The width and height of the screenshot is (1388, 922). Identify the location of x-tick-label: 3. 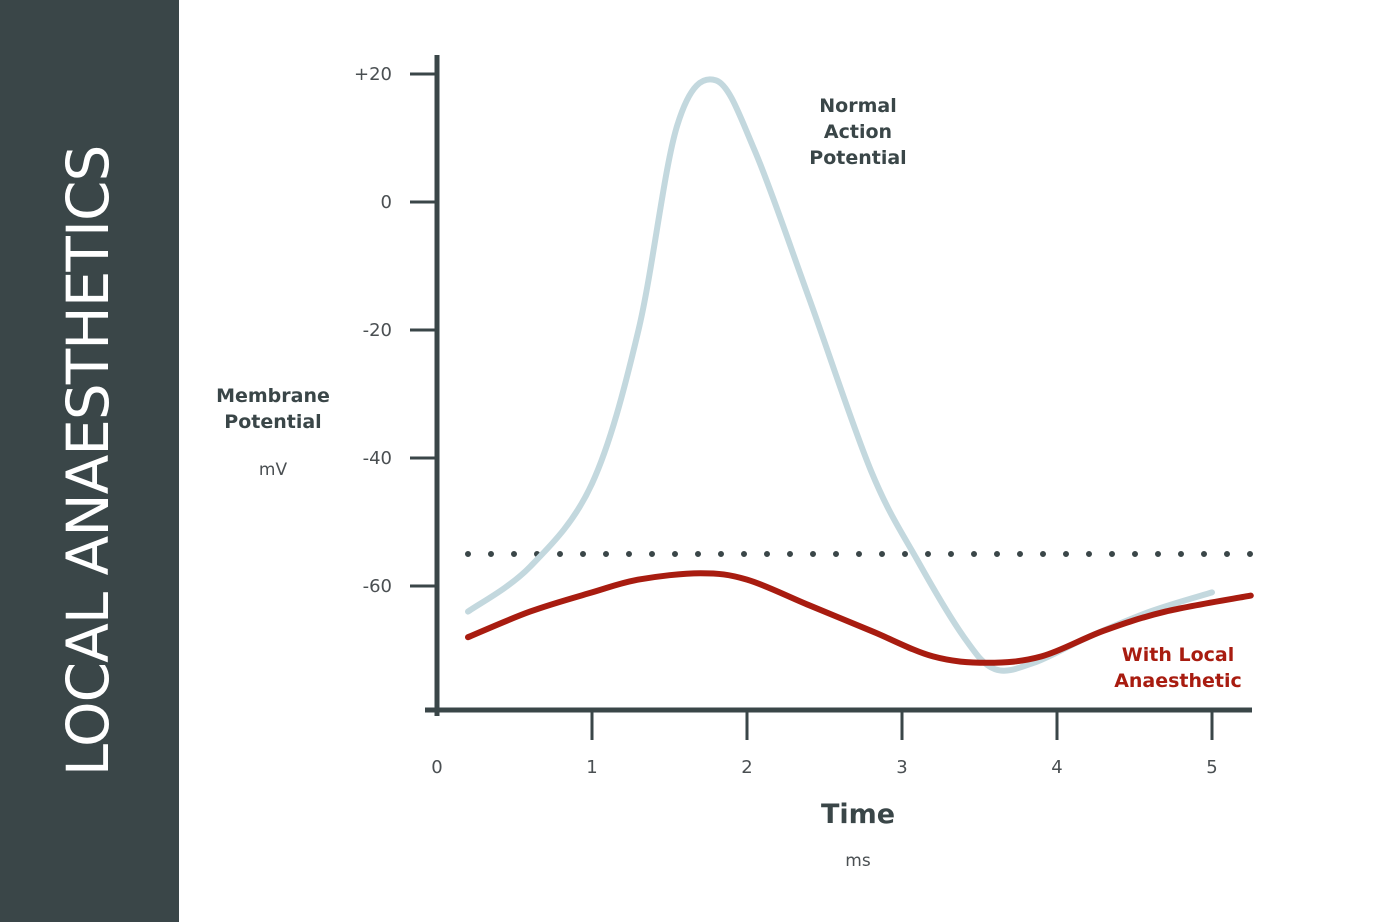
(901, 767).